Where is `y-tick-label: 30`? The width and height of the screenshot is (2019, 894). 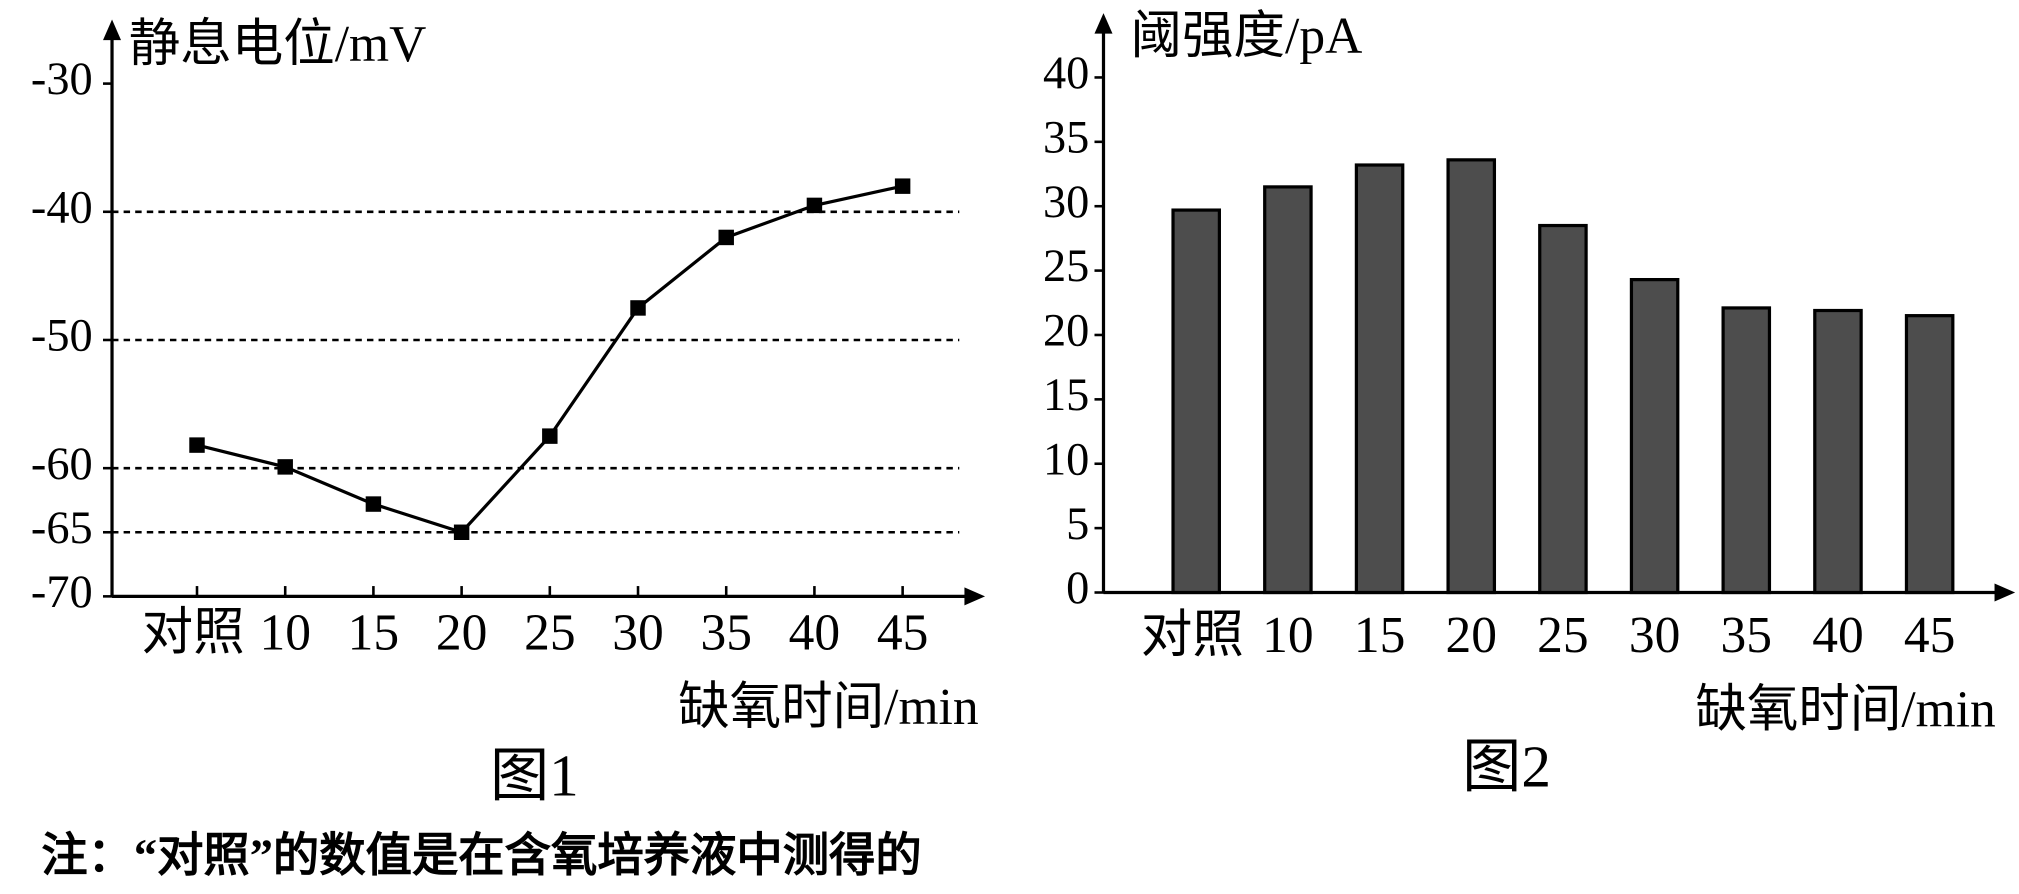
y-tick-label: 30 is located at coordinates (1066, 202).